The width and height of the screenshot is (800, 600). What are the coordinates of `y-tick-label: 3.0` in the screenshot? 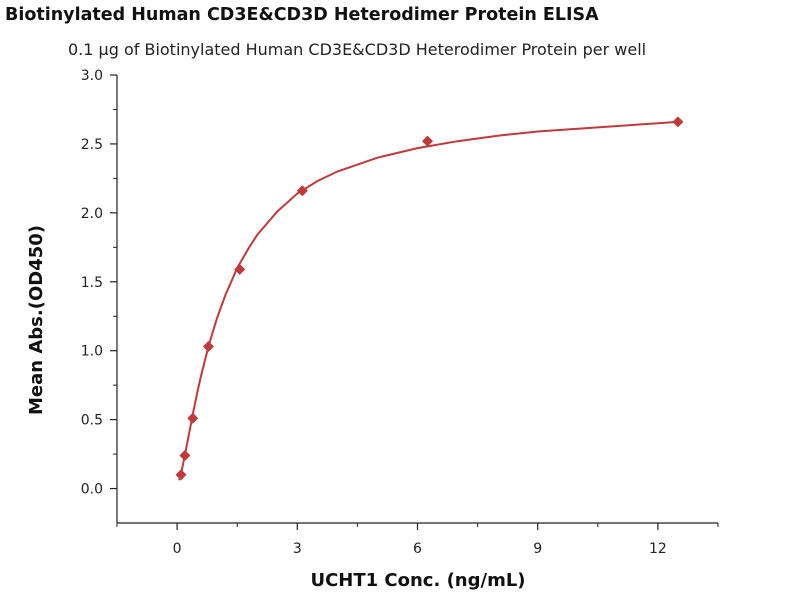 It's located at (92, 76).